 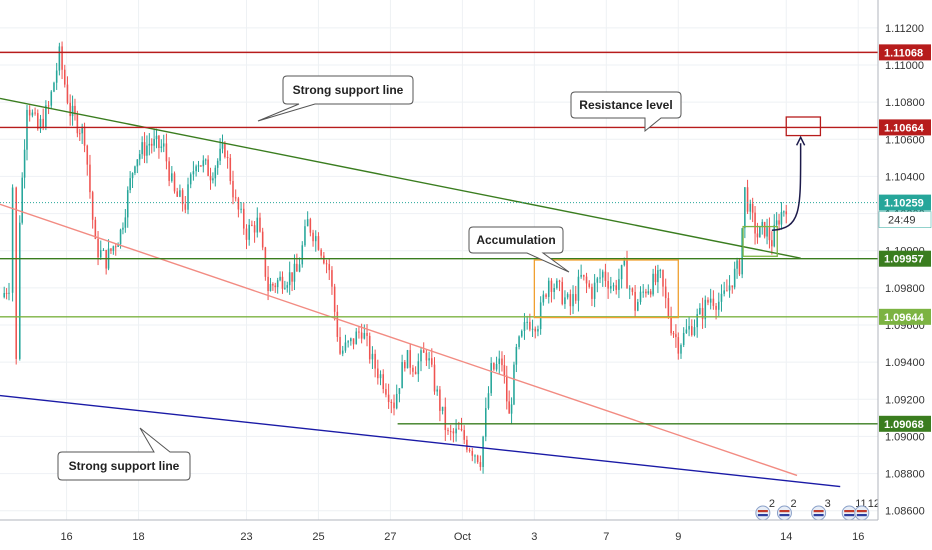 I want to click on callout-accumulation: Accumulation, so click(x=519, y=249).